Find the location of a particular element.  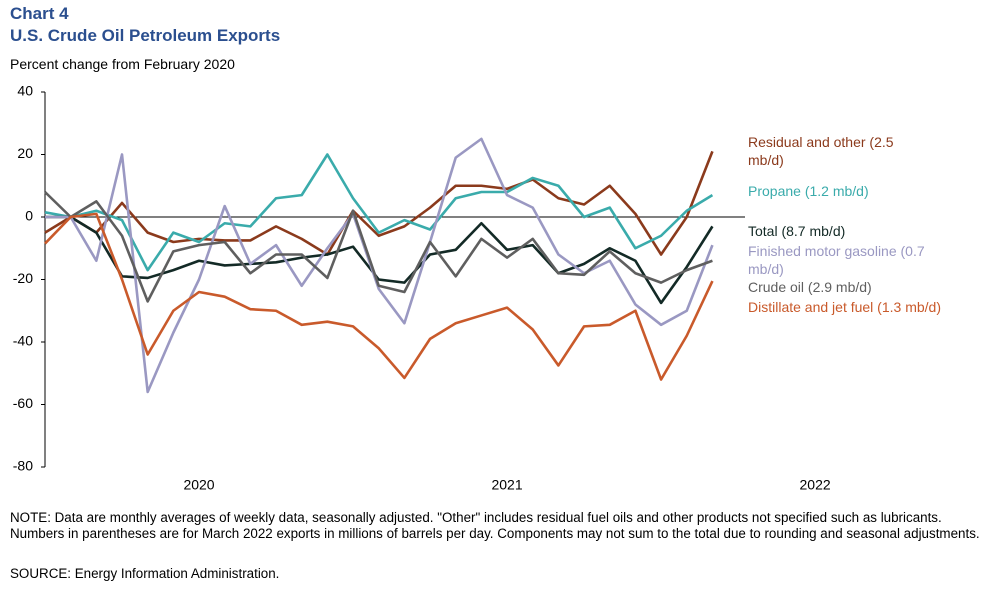

legend-label: Residual and other (2.5 mb/d) is located at coordinates (821, 151).